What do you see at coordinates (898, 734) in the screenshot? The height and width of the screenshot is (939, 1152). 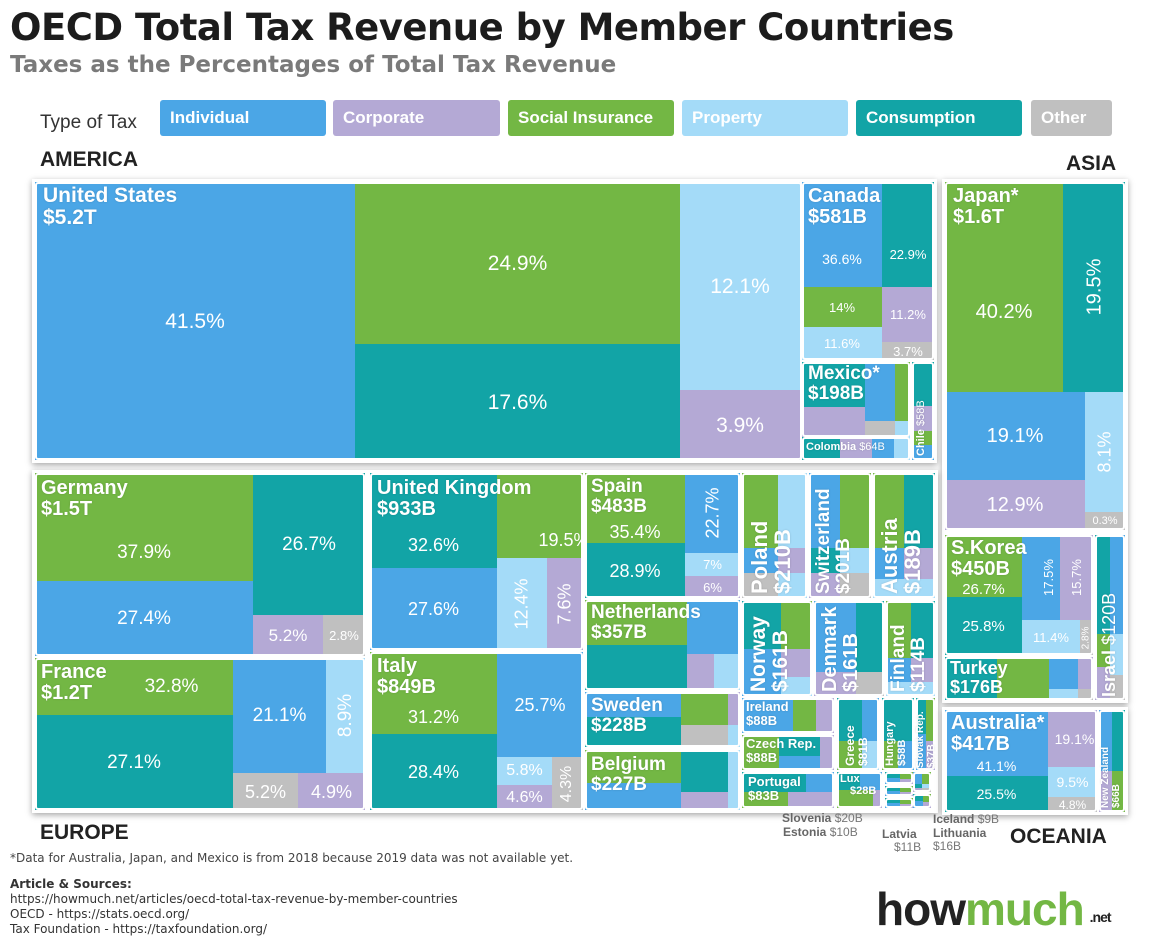 I see `country-hungary` at bounding box center [898, 734].